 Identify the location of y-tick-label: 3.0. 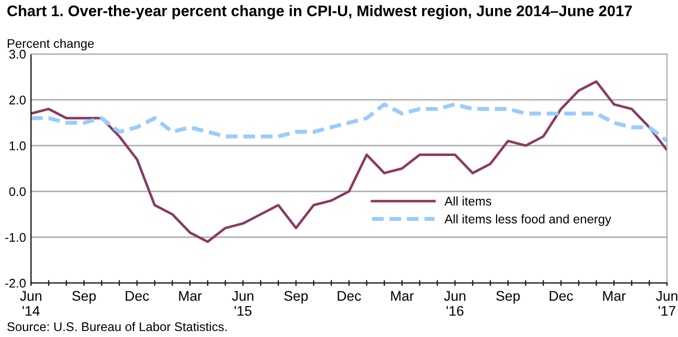
(17, 54).